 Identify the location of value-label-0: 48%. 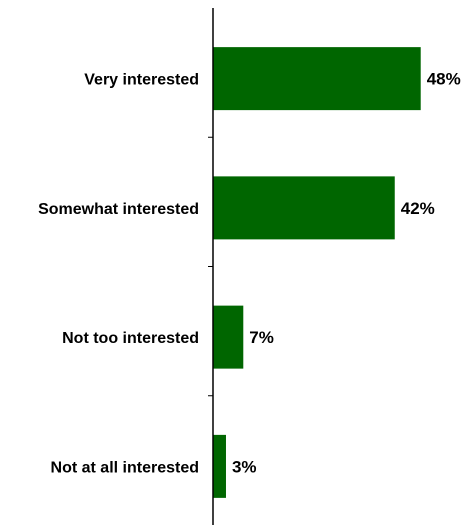
(444, 79).